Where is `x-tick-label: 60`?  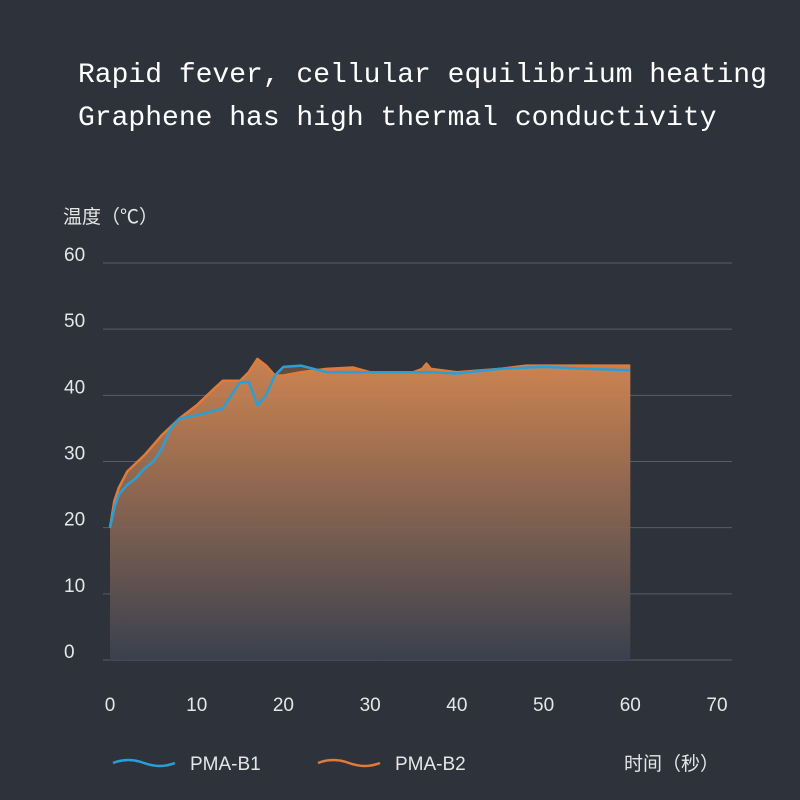
x-tick-label: 60 is located at coordinates (630, 705).